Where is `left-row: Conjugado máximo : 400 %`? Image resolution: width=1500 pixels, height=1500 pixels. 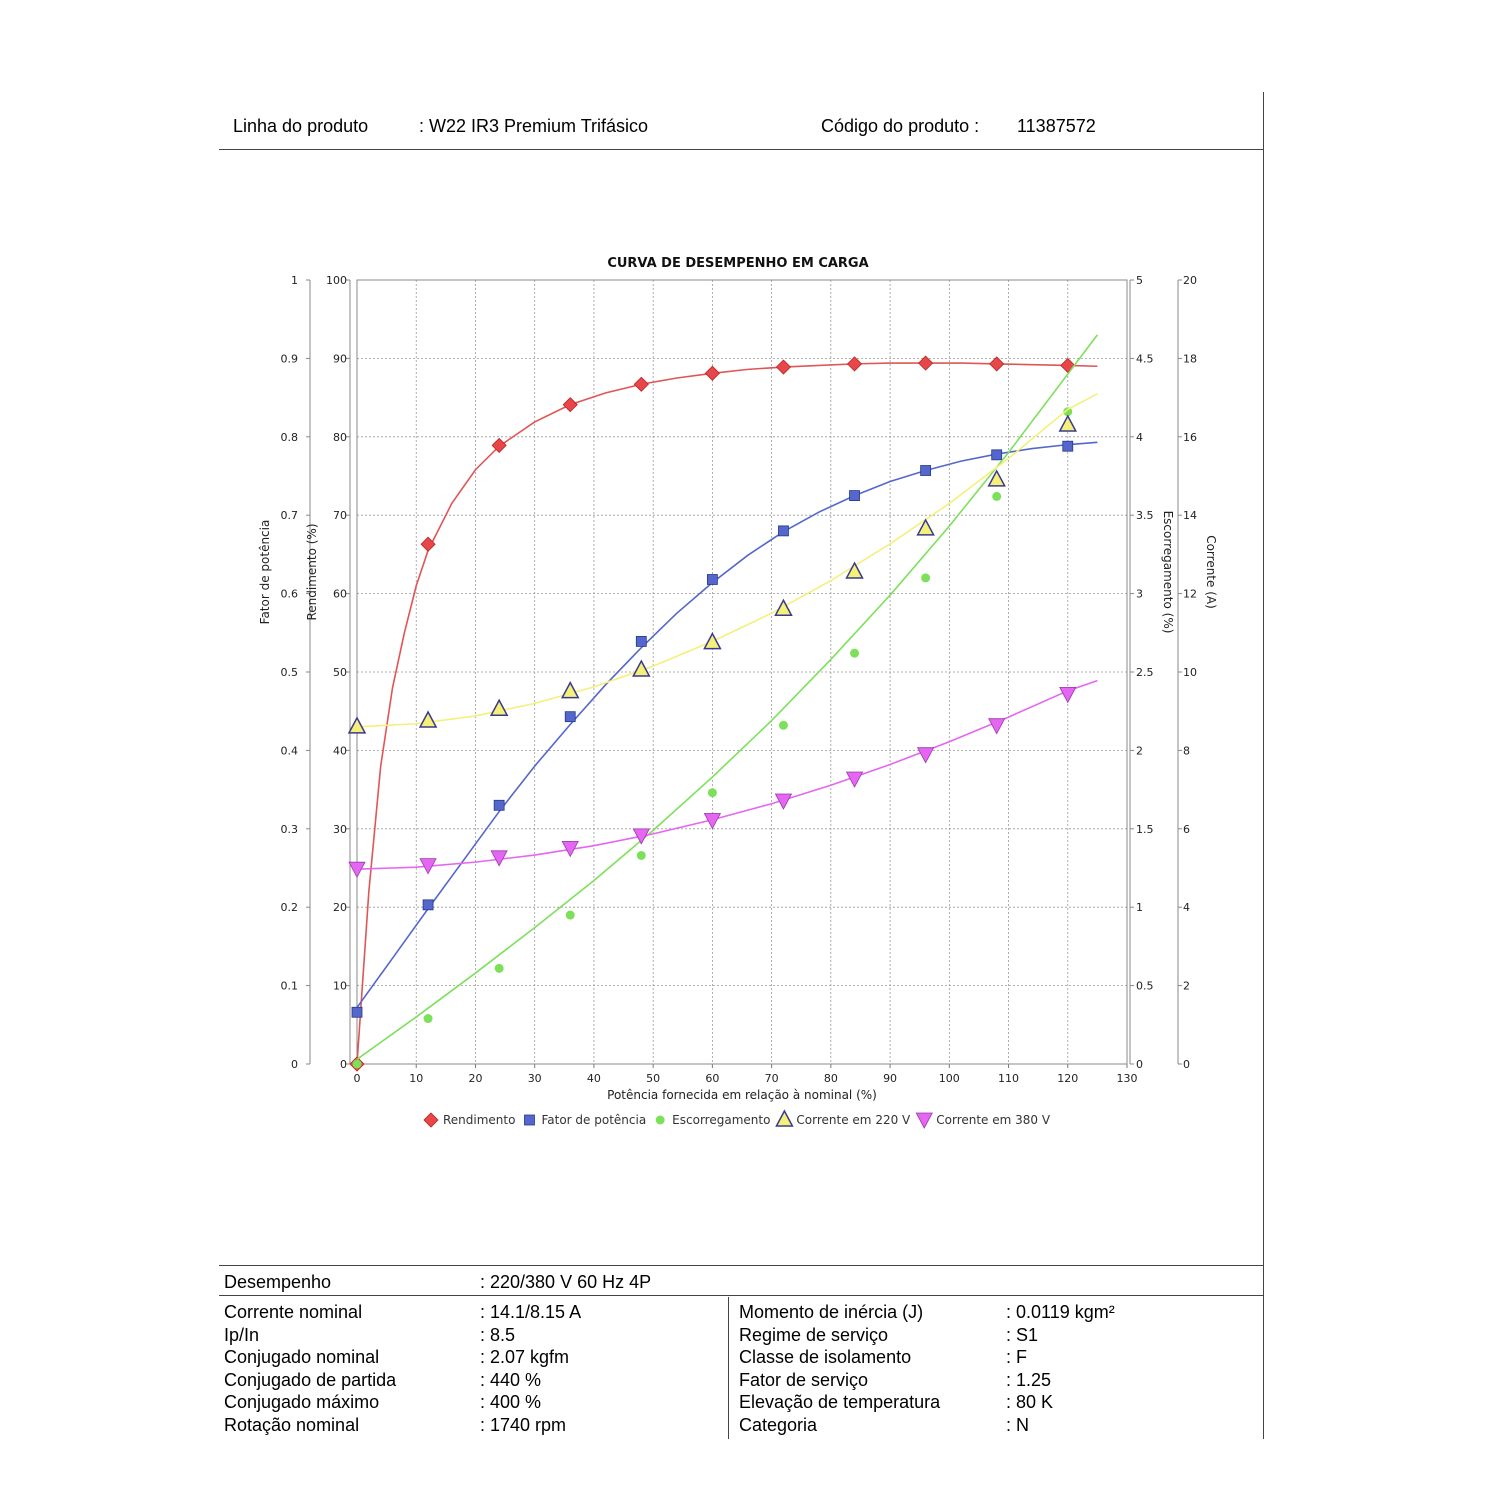 left-row: Conjugado máximo : 400 % is located at coordinates (474, 1402).